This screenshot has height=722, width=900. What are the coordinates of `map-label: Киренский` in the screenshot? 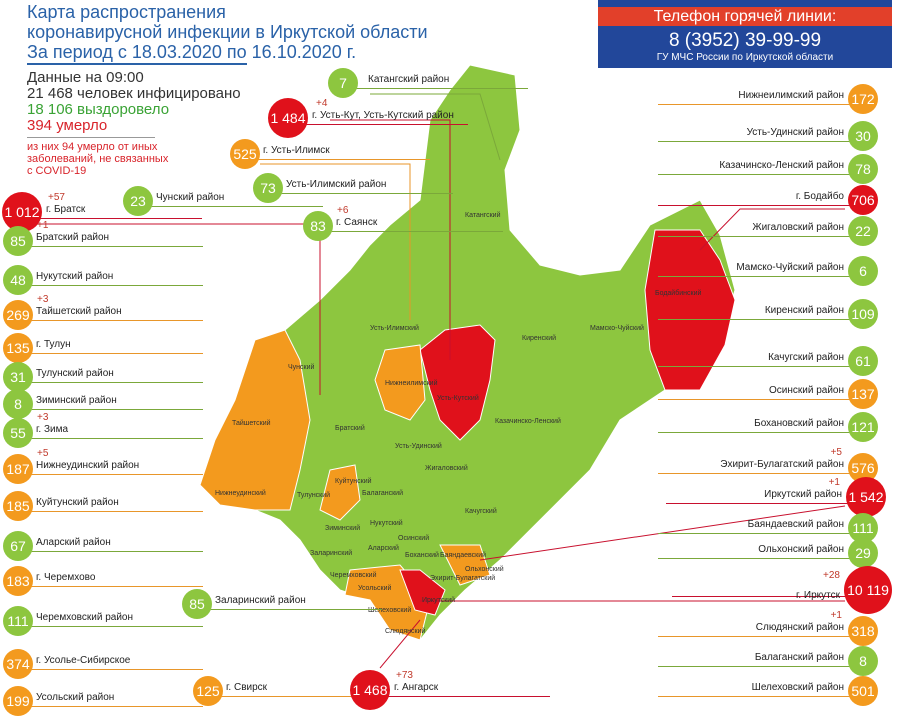 It's located at (539, 338).